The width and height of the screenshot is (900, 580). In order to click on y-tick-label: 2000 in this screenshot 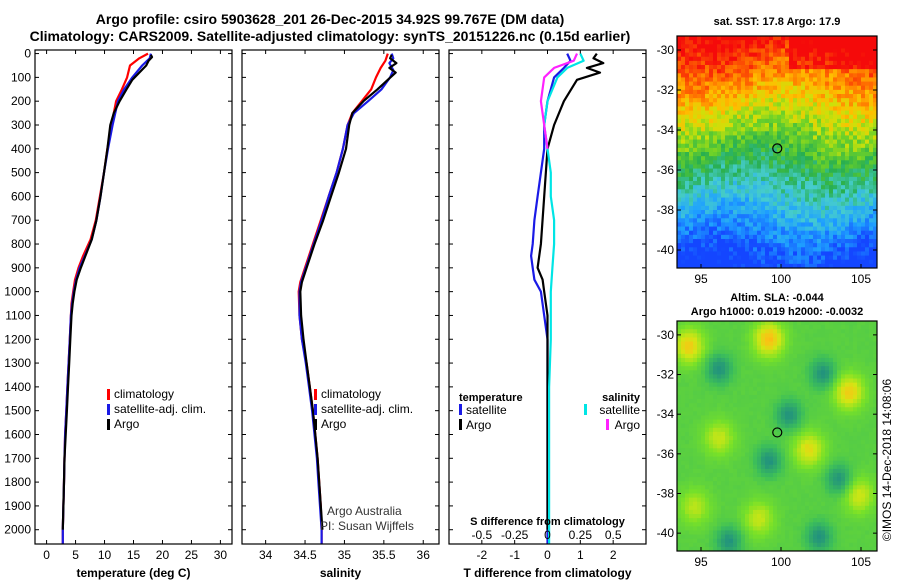, I will do `click(17, 530)`.